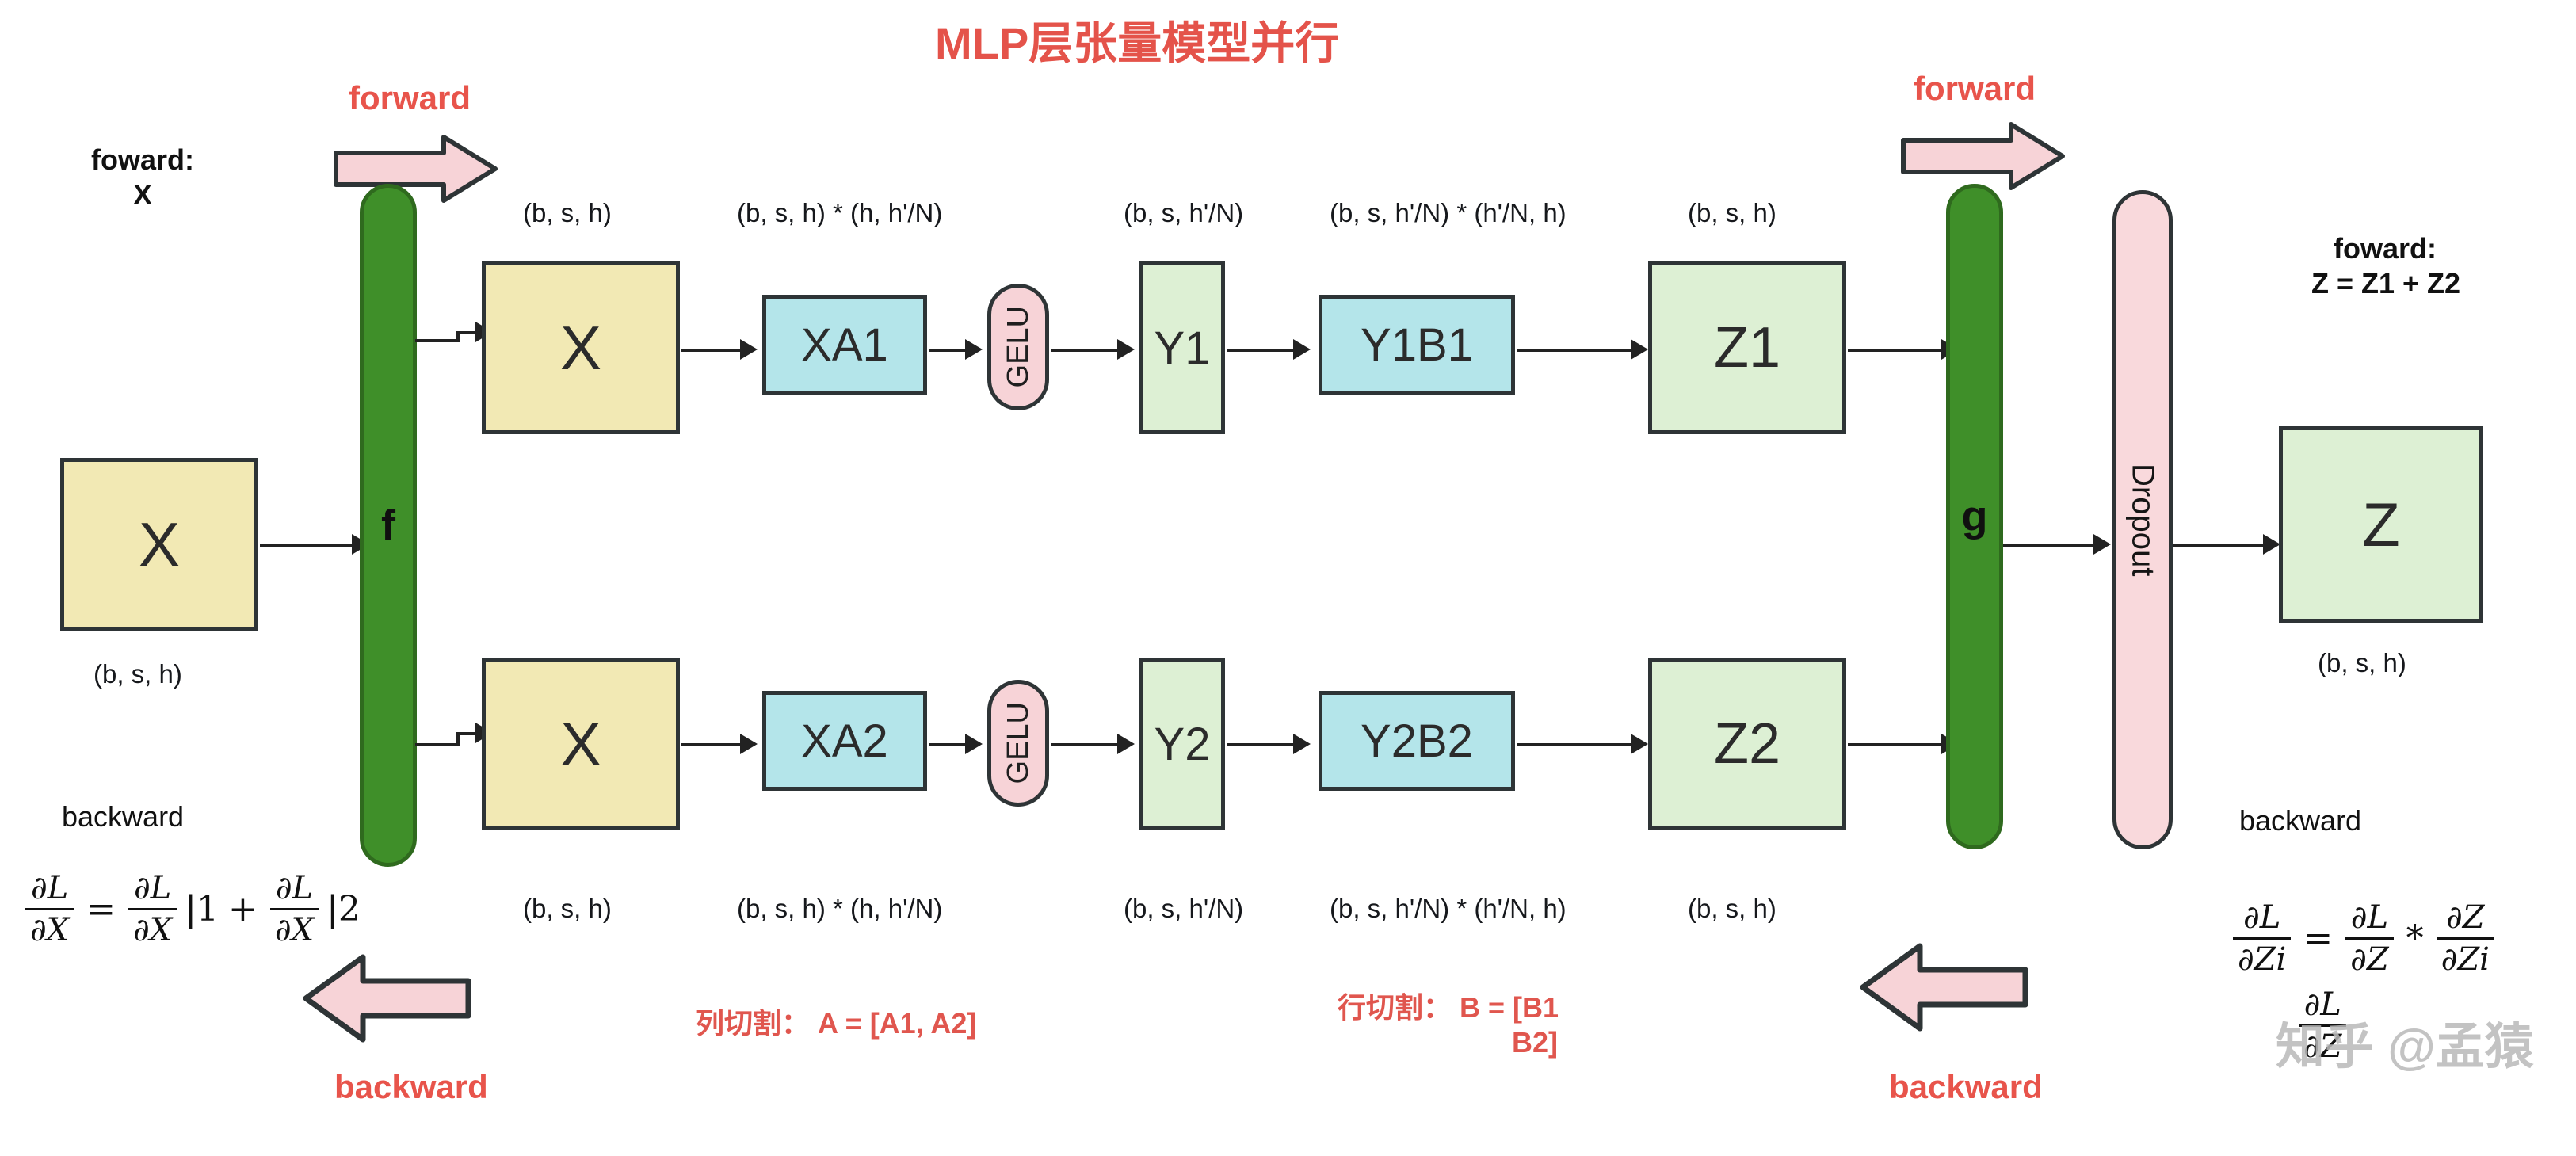  I want to click on edge-f-to-xbot-c, so click(468, 733).